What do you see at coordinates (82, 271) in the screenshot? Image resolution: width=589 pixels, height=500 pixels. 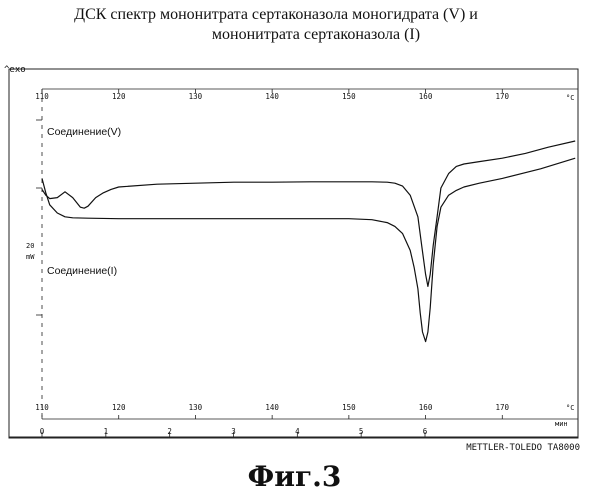 I see `series-label-i: Соединение(I)` at bounding box center [82, 271].